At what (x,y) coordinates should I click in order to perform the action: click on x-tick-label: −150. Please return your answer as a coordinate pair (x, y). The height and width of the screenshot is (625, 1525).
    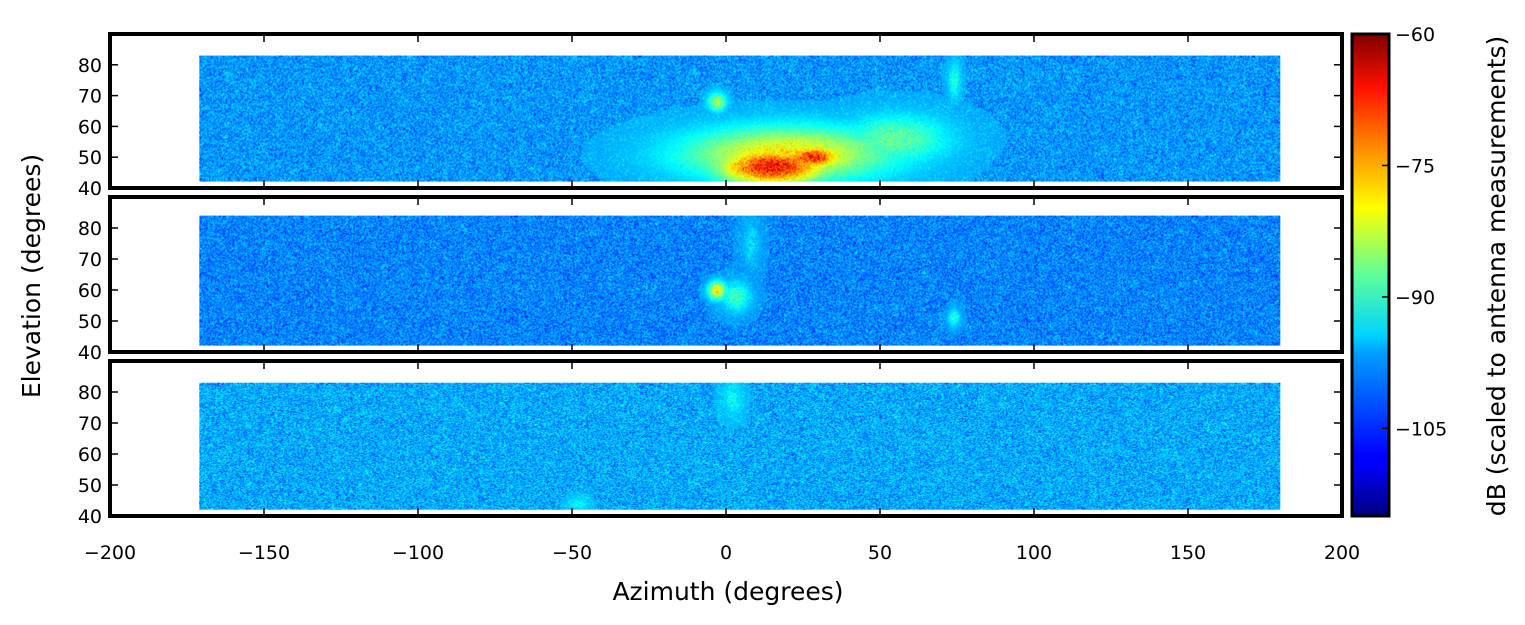
    Looking at the image, I should click on (264, 553).